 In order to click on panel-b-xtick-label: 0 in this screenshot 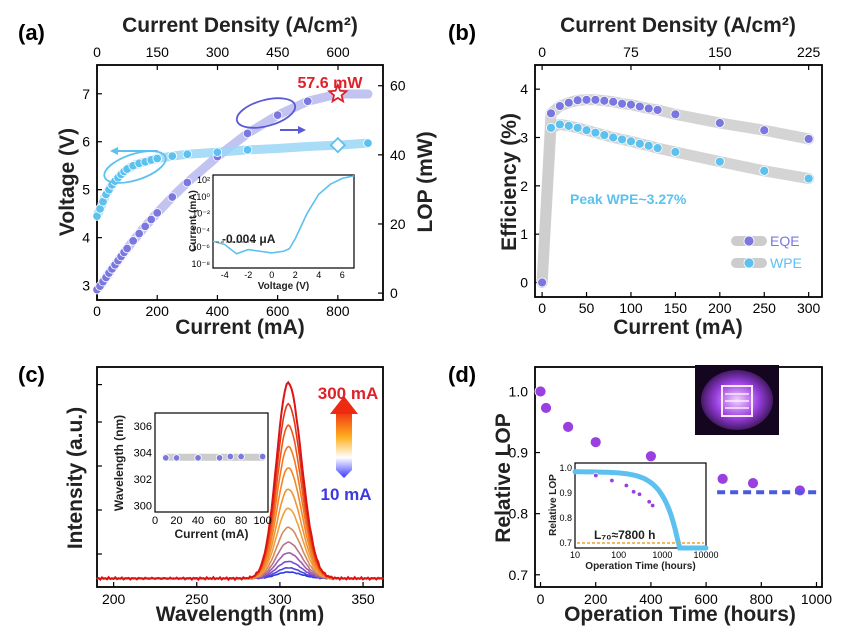, I will do `click(542, 308)`.